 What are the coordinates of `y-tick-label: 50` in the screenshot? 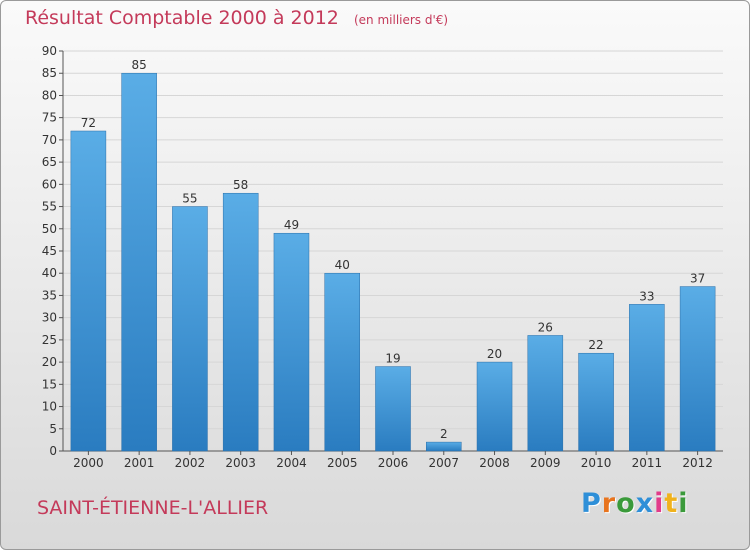 It's located at (49, 229).